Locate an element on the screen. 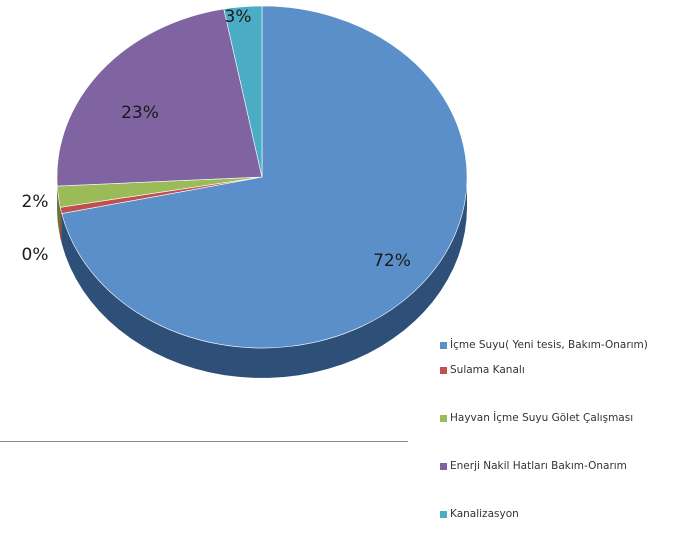  legend-label: Hayvan İçme Suyu Gölet Çalışması is located at coordinates (542, 418).